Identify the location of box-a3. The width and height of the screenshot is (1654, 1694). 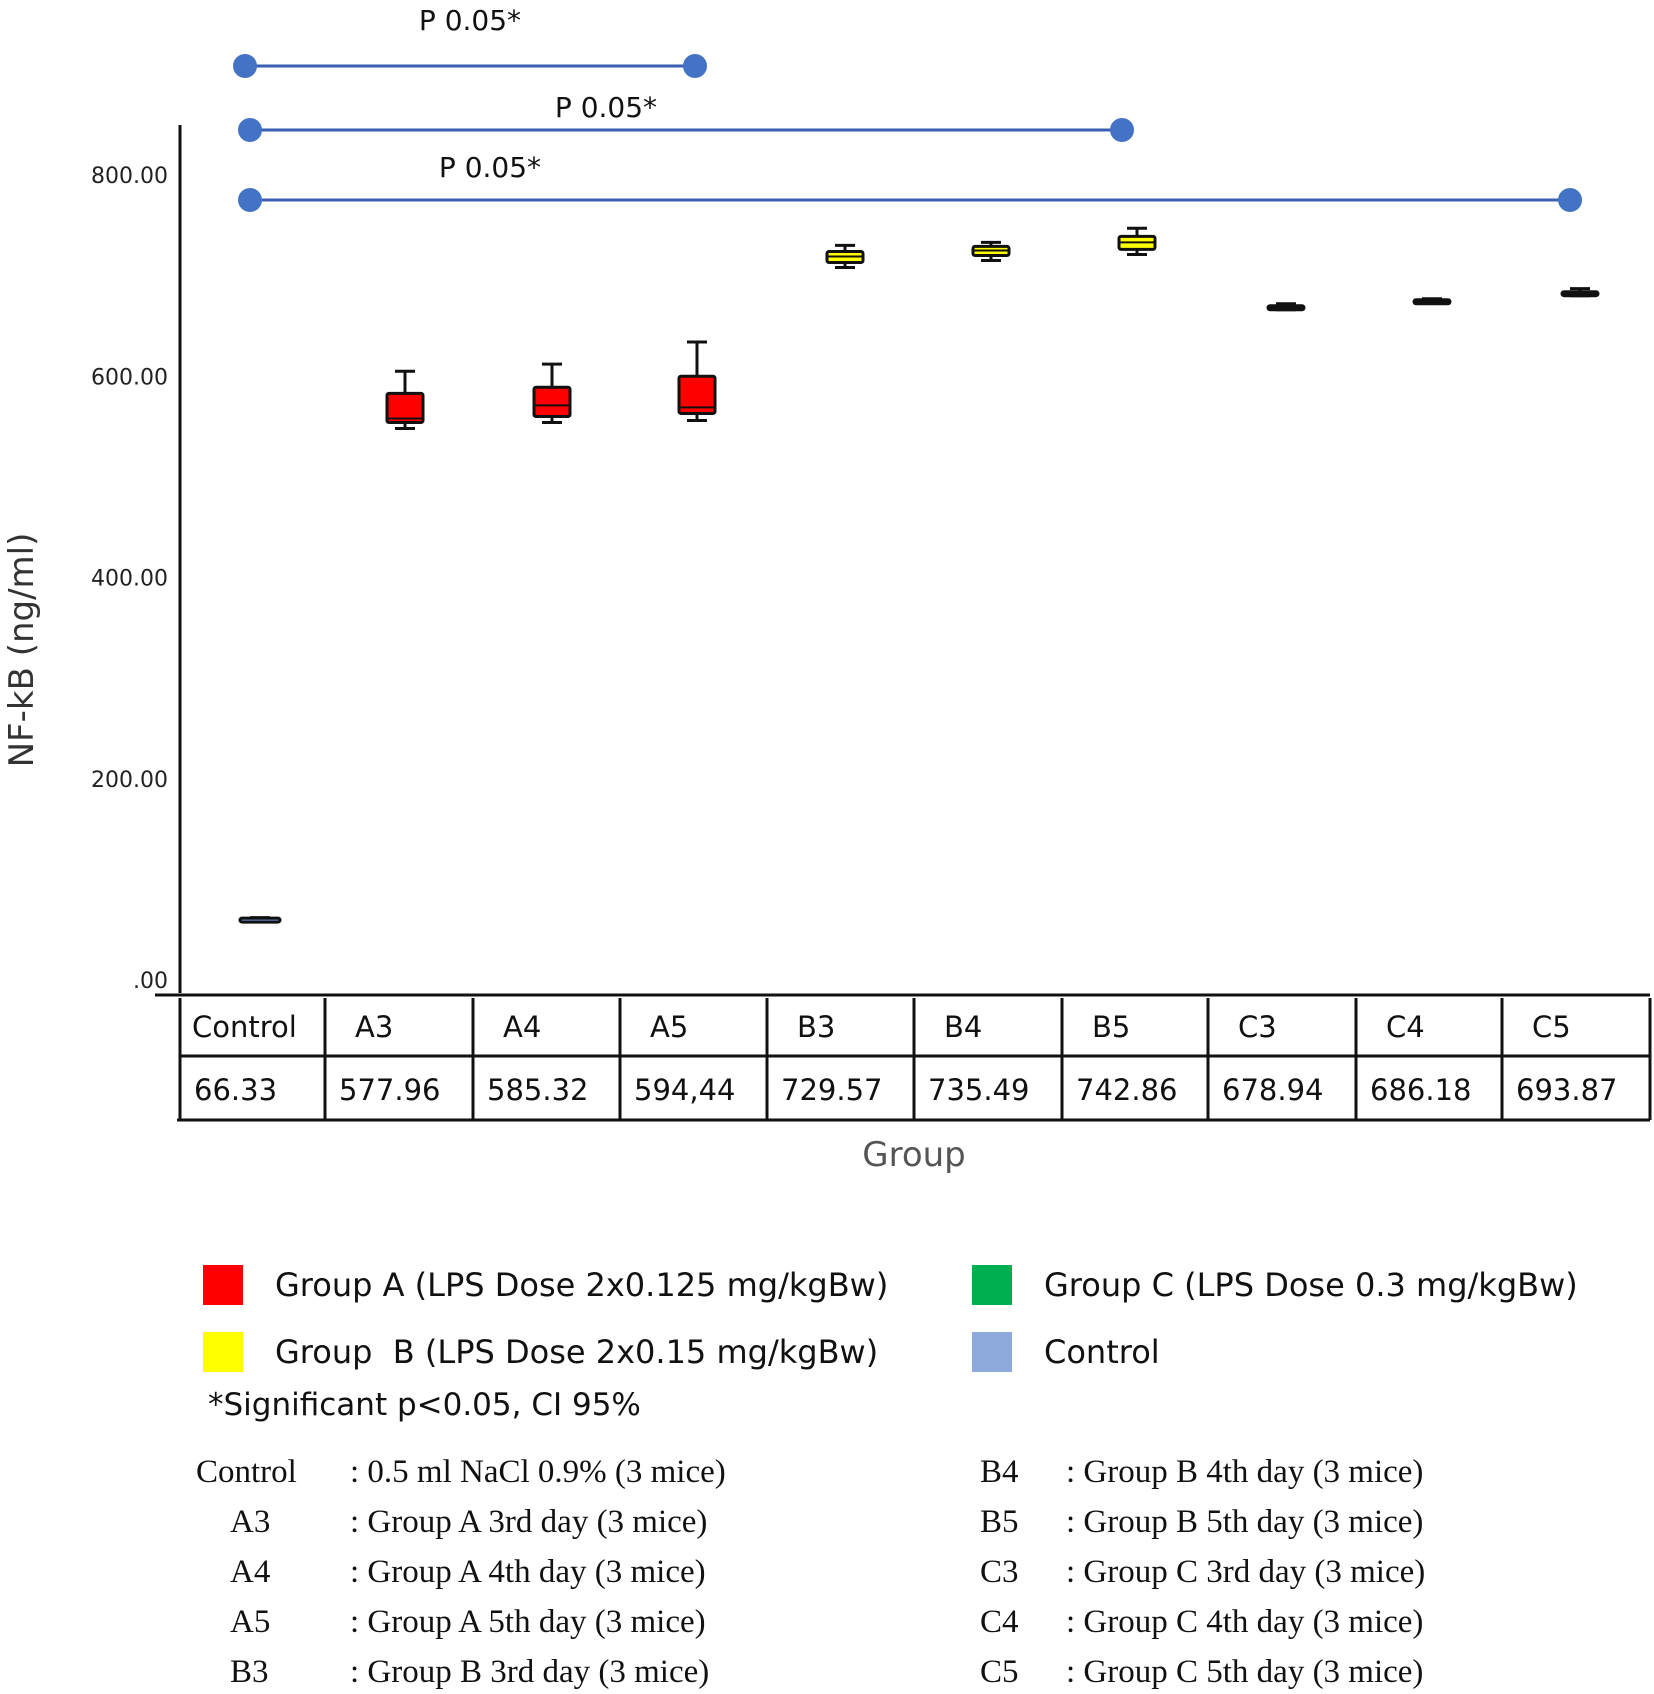
(405, 400).